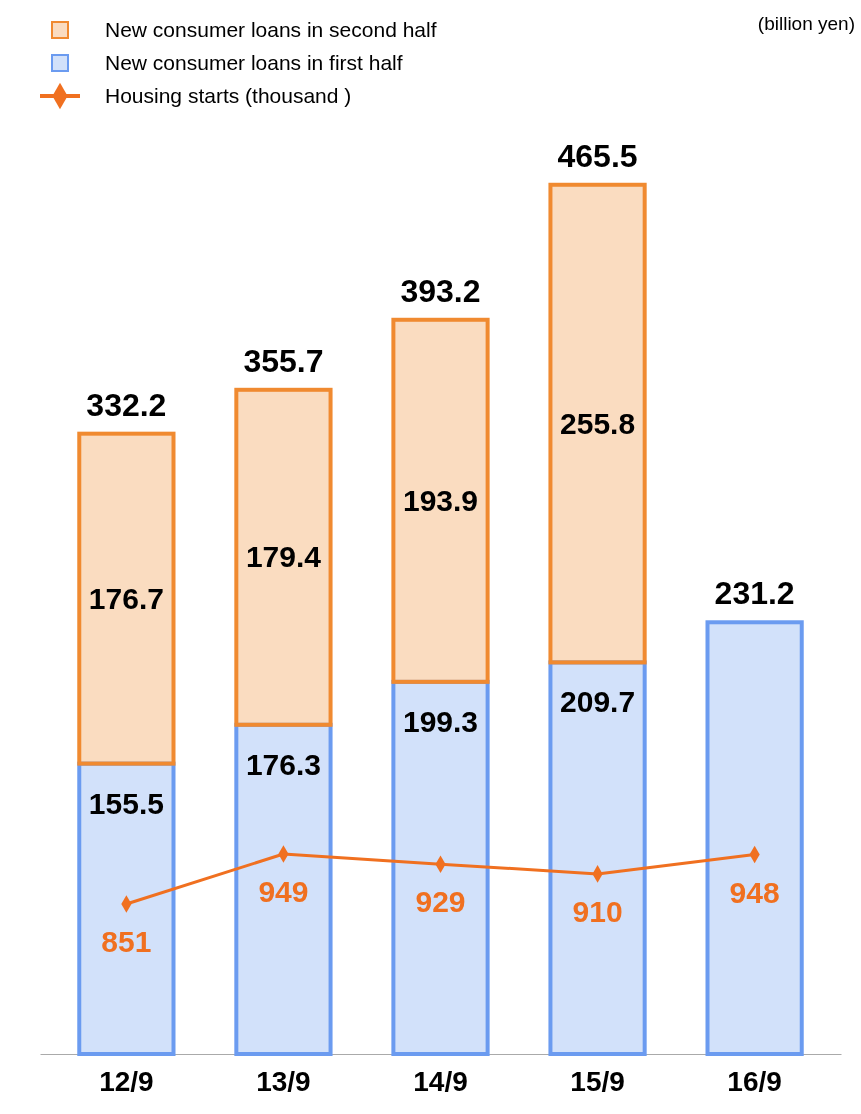 The height and width of the screenshot is (1114, 861). Describe the element at coordinates (754, 593) in the screenshot. I see `total-label: 231.2` at that location.